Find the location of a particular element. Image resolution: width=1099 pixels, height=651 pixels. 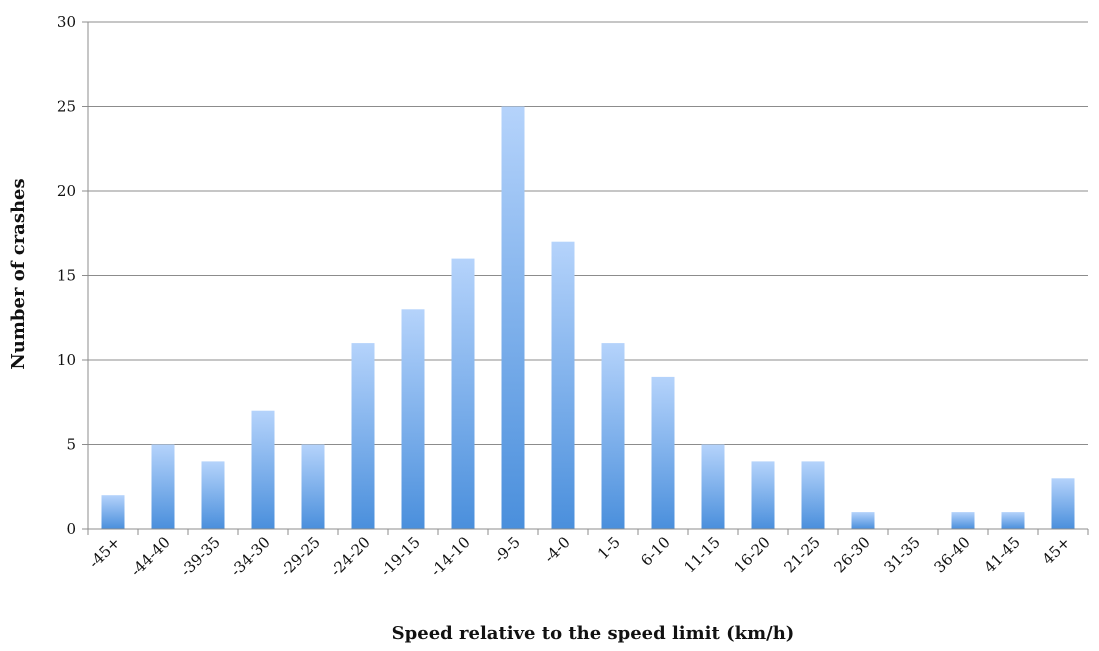

x-tick-label: 16-20 is located at coordinates (752, 554).